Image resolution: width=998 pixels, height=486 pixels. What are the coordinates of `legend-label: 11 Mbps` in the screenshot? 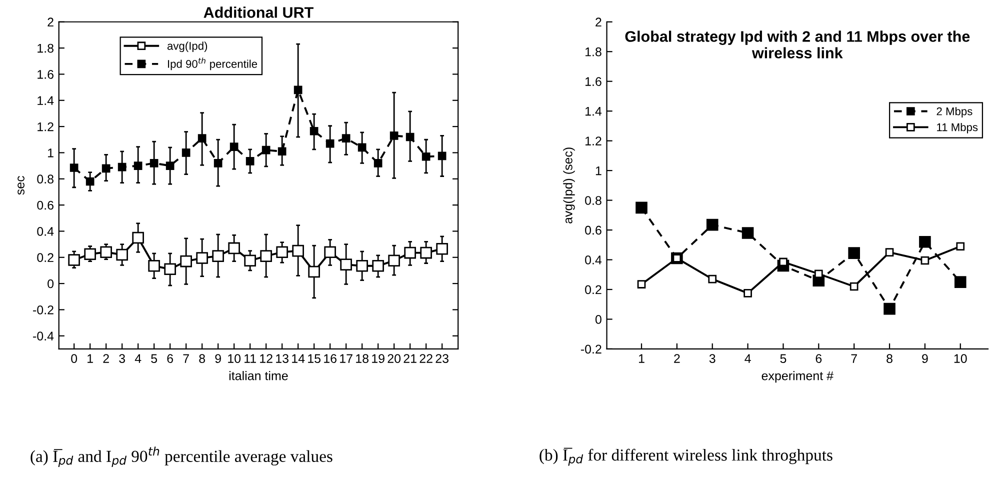 It's located at (957, 128).